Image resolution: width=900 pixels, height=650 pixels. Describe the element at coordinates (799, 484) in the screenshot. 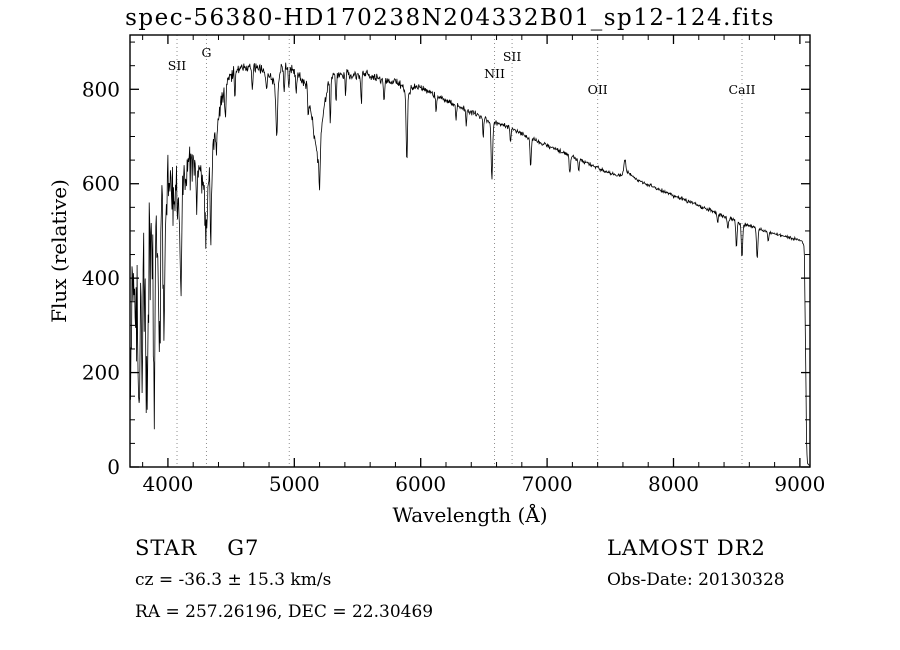

I see `x-tick-label: 9000` at that location.